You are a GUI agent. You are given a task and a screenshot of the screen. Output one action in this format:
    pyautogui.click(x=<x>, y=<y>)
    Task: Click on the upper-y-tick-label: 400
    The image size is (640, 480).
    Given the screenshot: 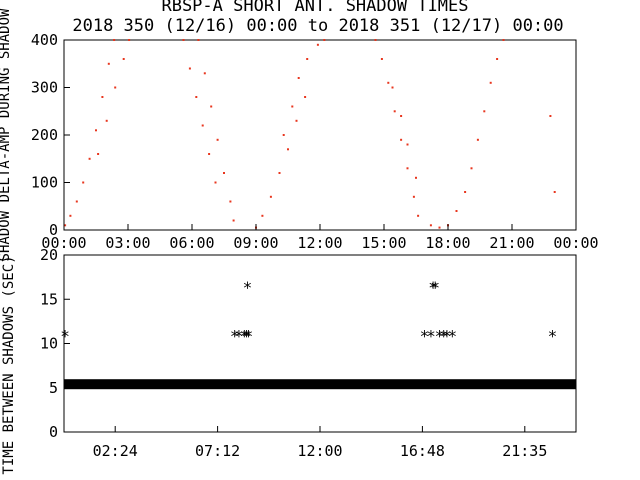 What is the action you would take?
    pyautogui.click(x=44, y=40)
    